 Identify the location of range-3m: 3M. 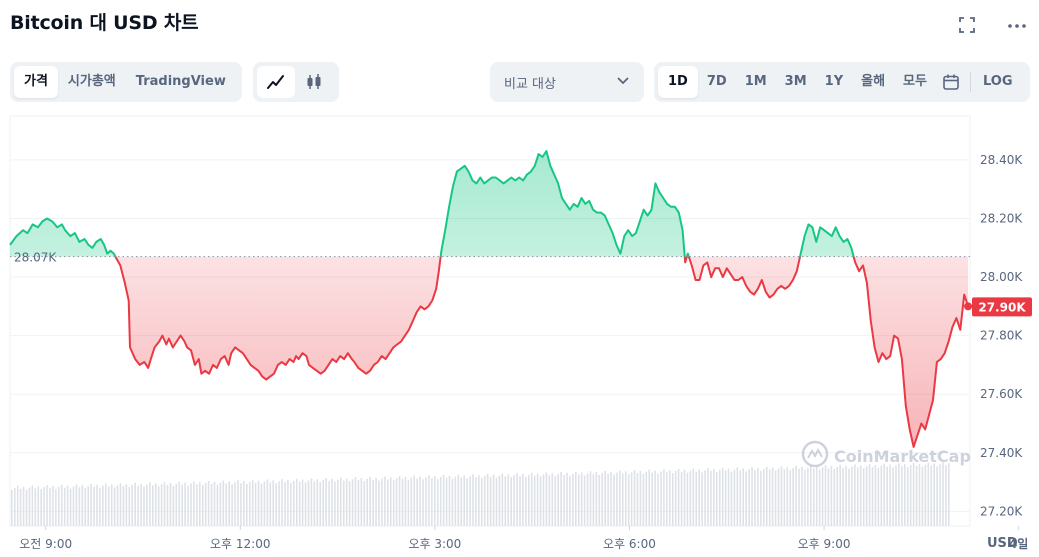
(795, 81).